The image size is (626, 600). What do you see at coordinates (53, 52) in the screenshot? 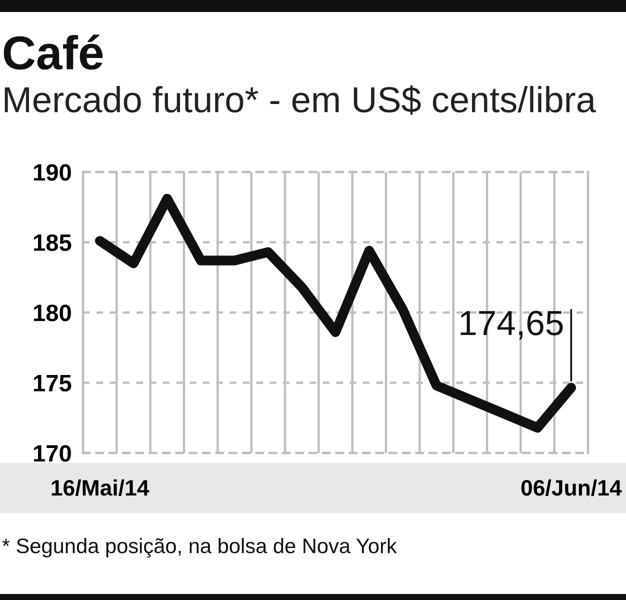
I see `chart-title: Café` at bounding box center [53, 52].